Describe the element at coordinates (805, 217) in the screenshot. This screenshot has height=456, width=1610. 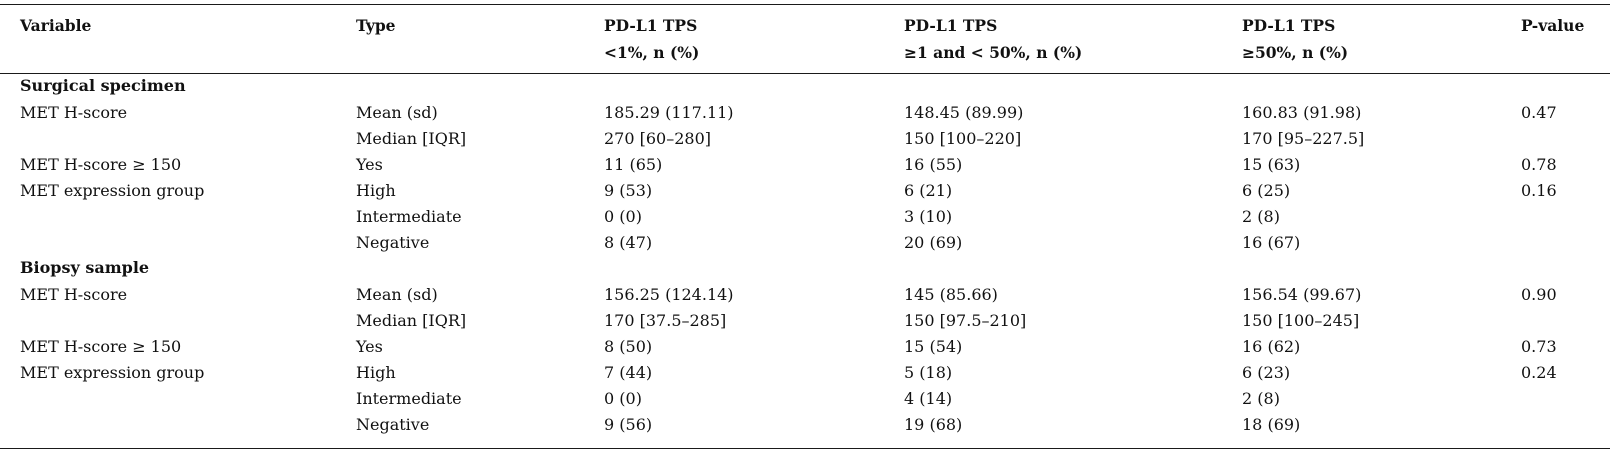
I see `table-row: Intermediate 0 (0) 3 (10) 2 (8)` at that location.